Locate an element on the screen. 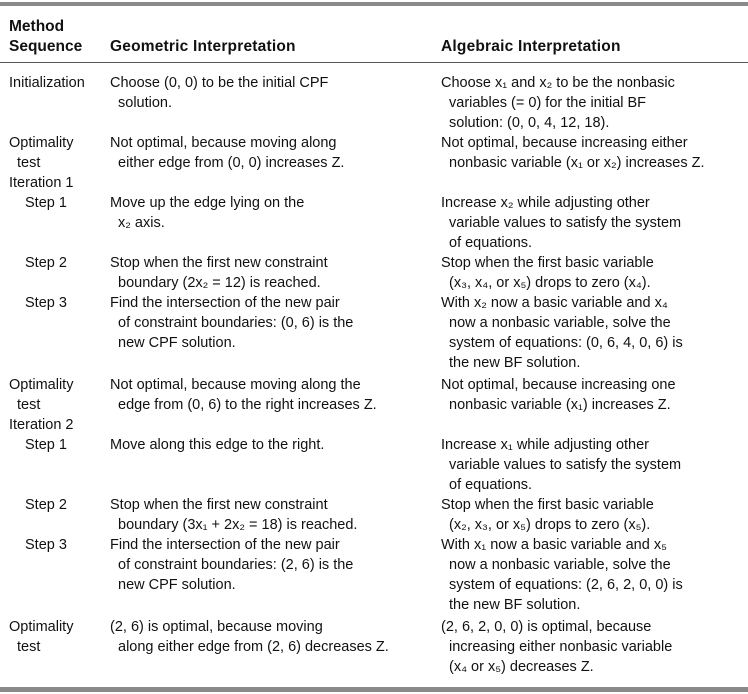 This screenshot has width=748, height=694. algebraic-text-line: system of equations: (2, 6, 2, 0, 0) is is located at coordinates (566, 585).